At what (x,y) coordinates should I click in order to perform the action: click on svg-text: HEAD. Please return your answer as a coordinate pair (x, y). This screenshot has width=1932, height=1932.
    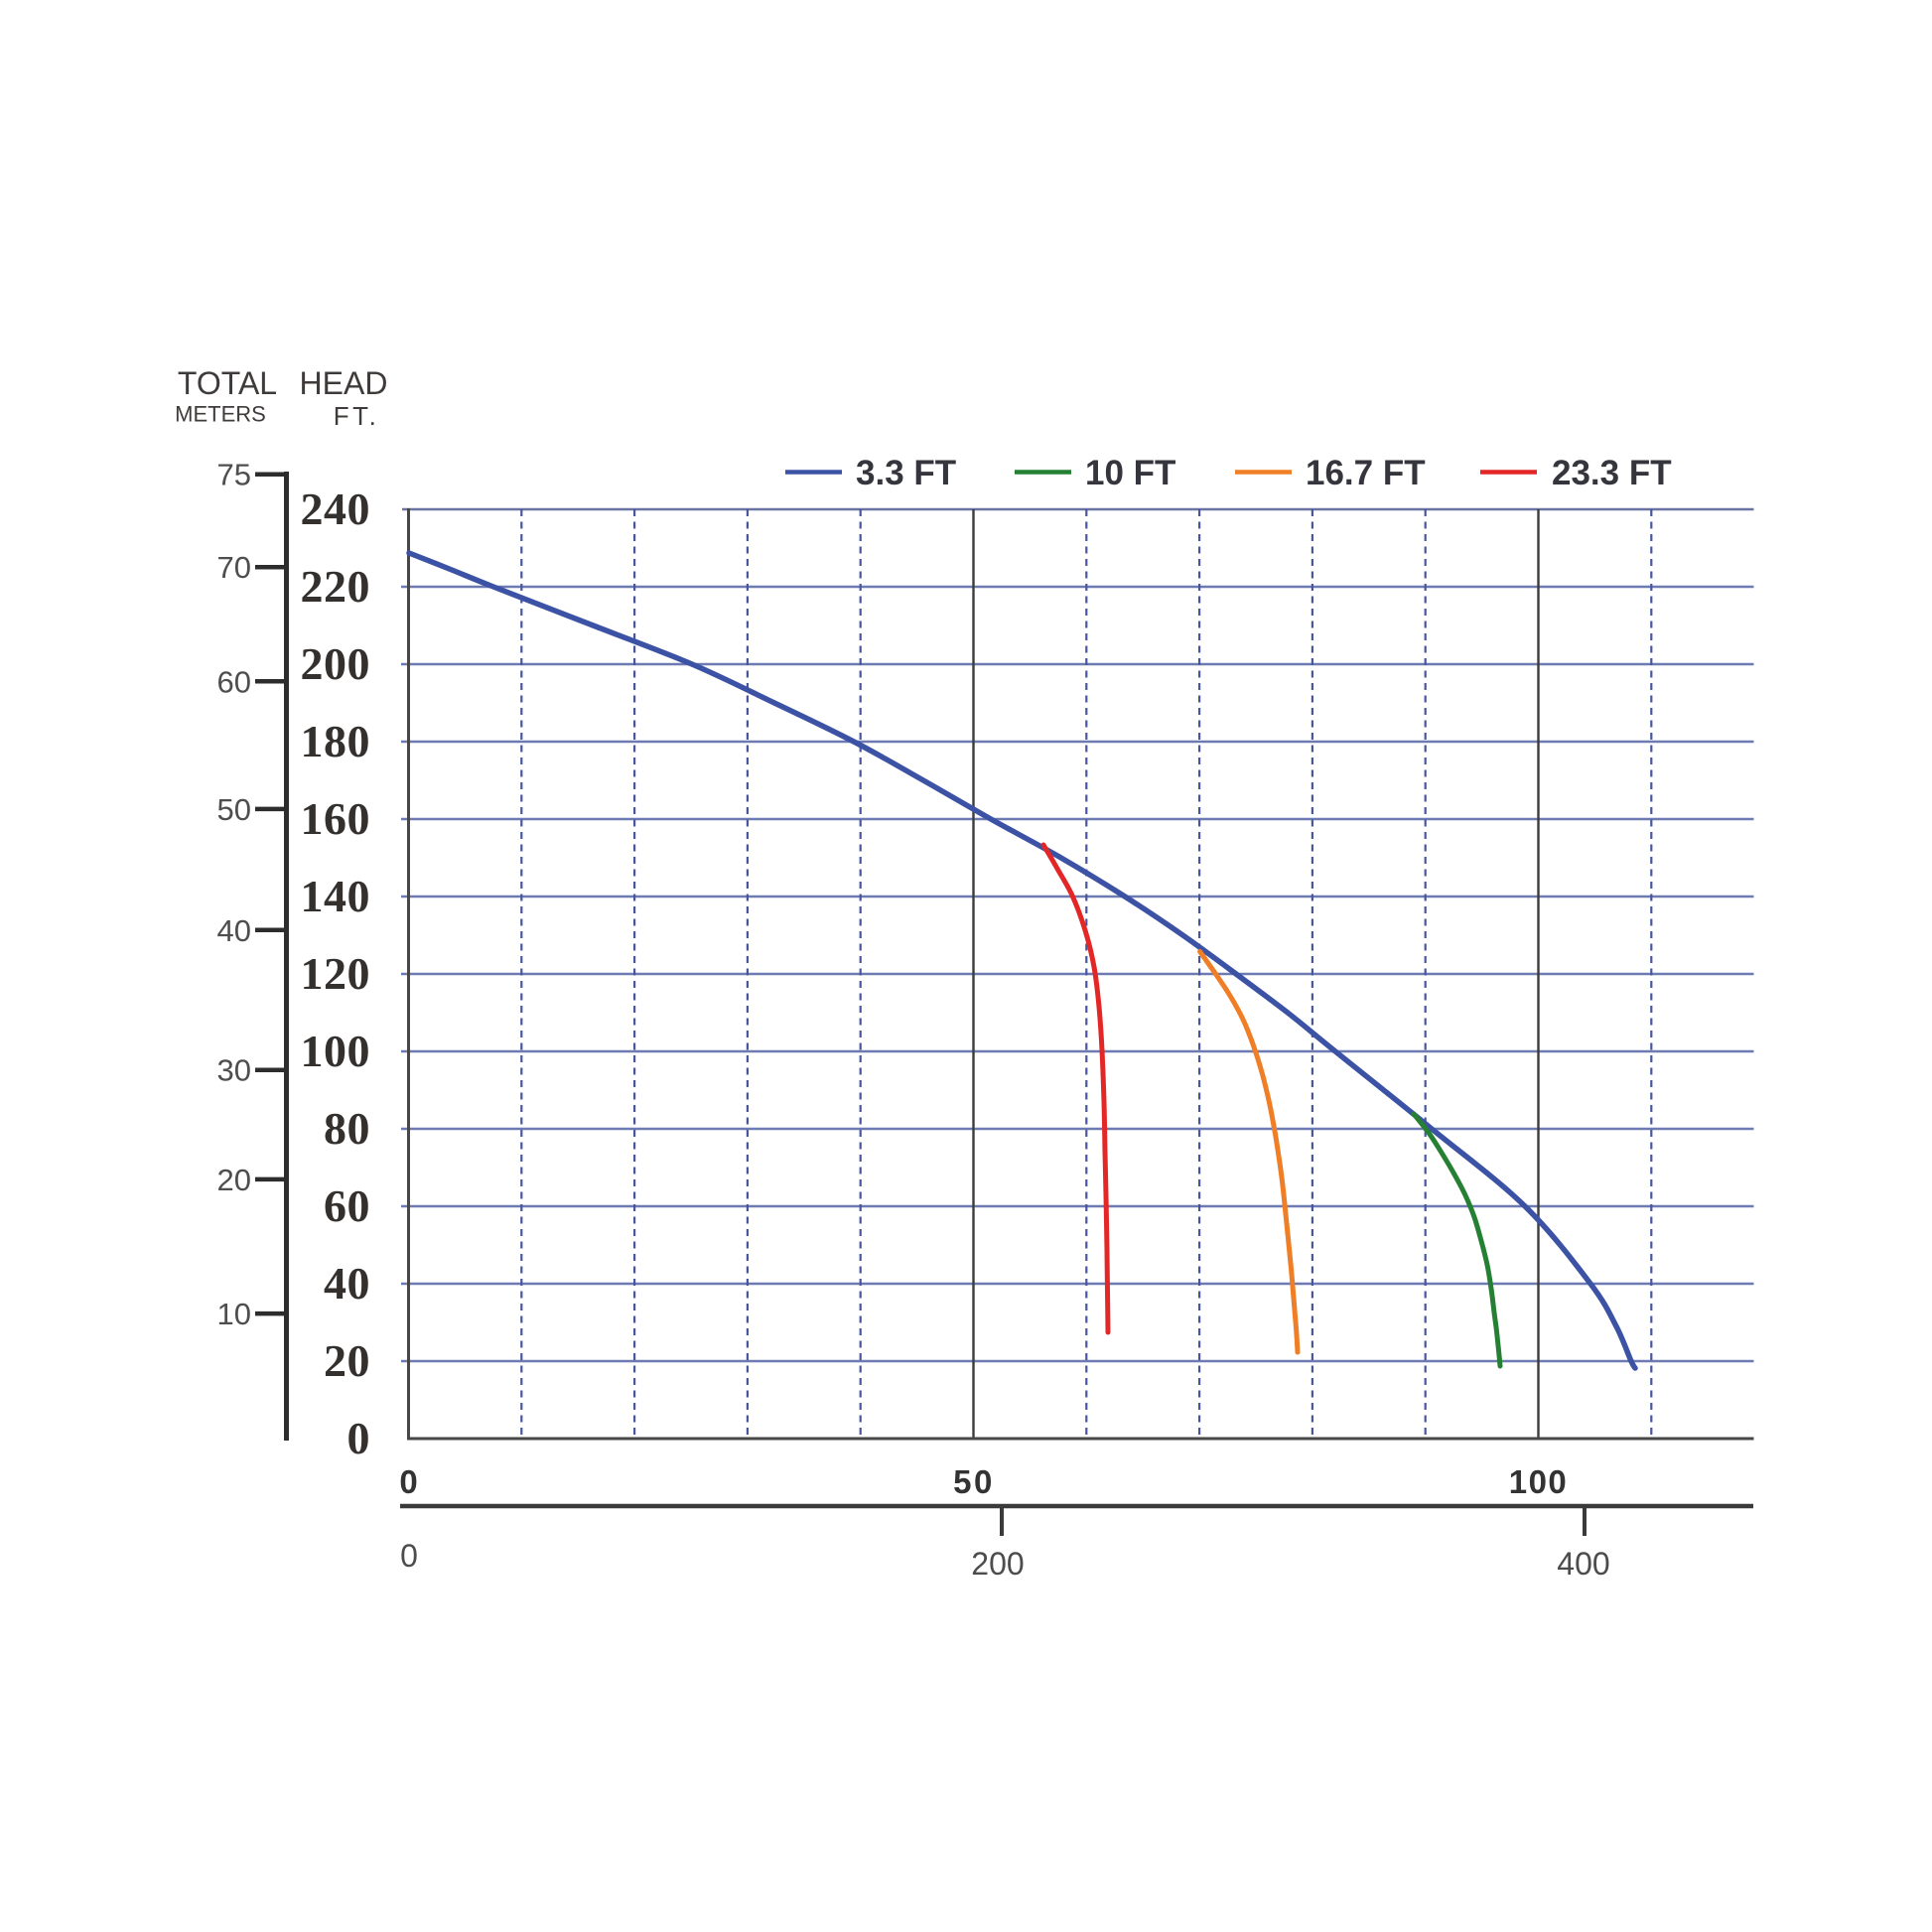
    Looking at the image, I should click on (344, 383).